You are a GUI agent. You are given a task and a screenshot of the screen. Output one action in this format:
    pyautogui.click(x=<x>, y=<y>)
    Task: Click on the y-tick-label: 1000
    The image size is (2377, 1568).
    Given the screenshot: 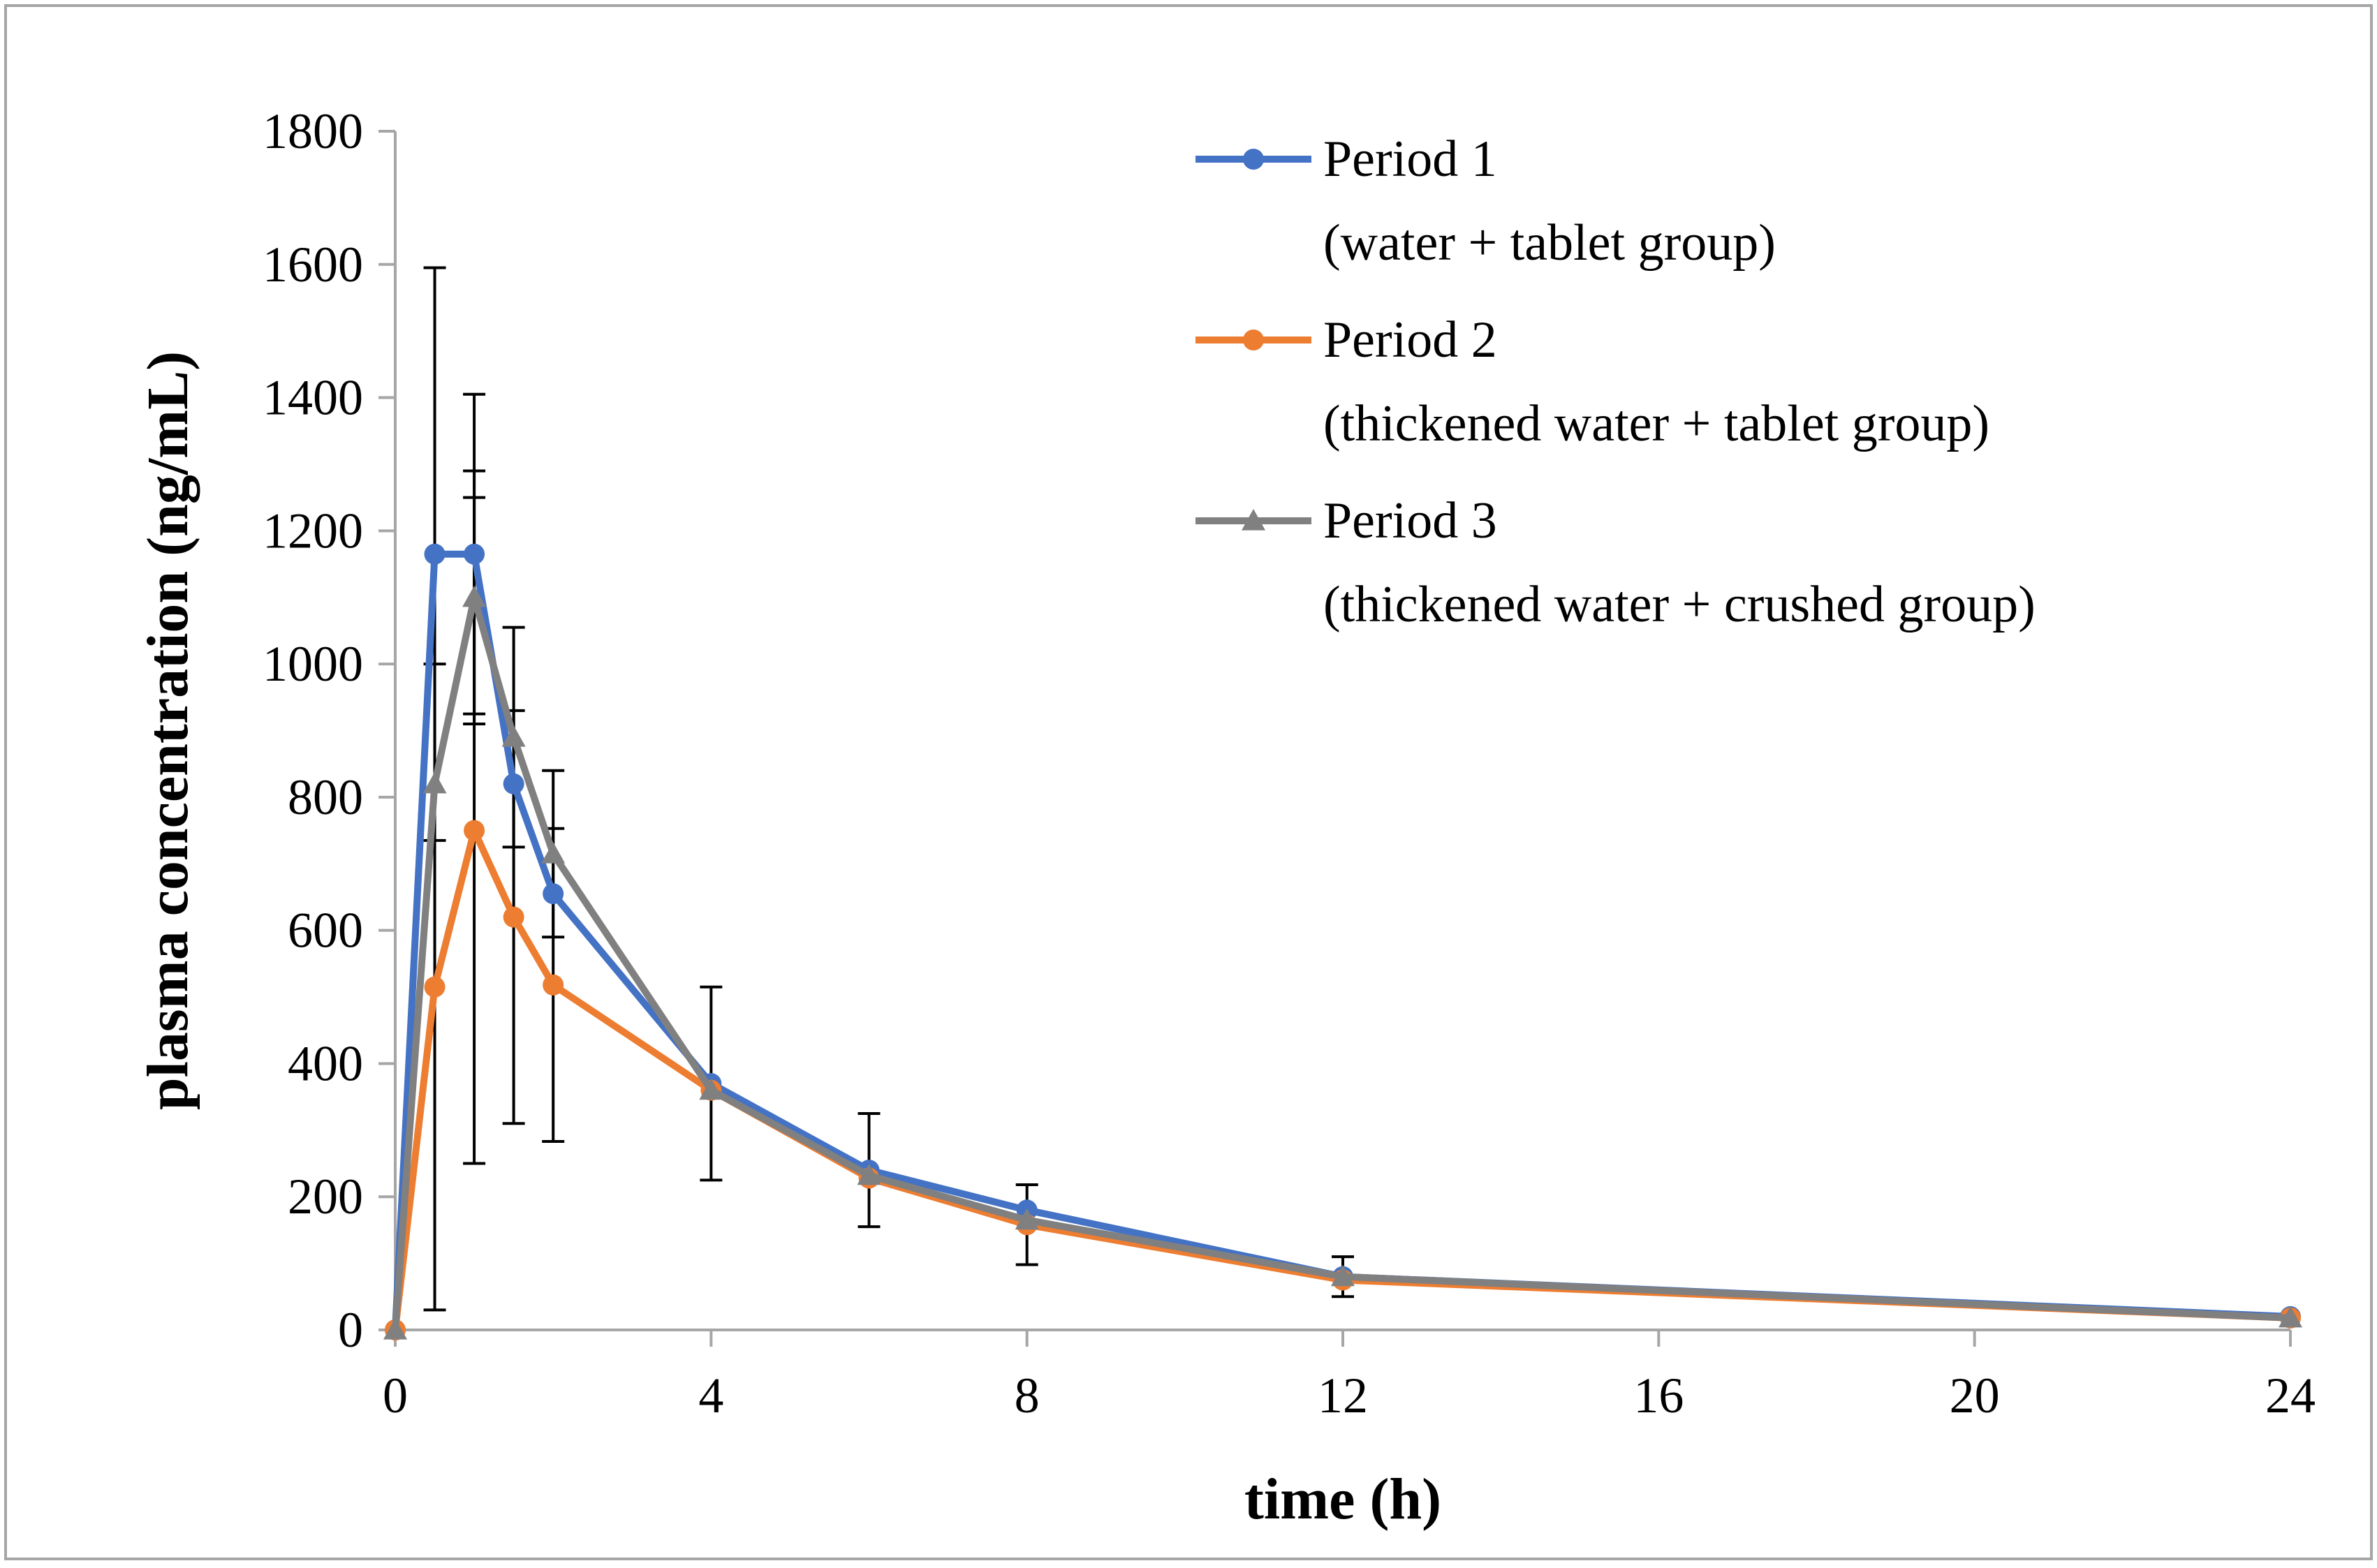 What is the action you would take?
    pyautogui.click(x=313, y=664)
    